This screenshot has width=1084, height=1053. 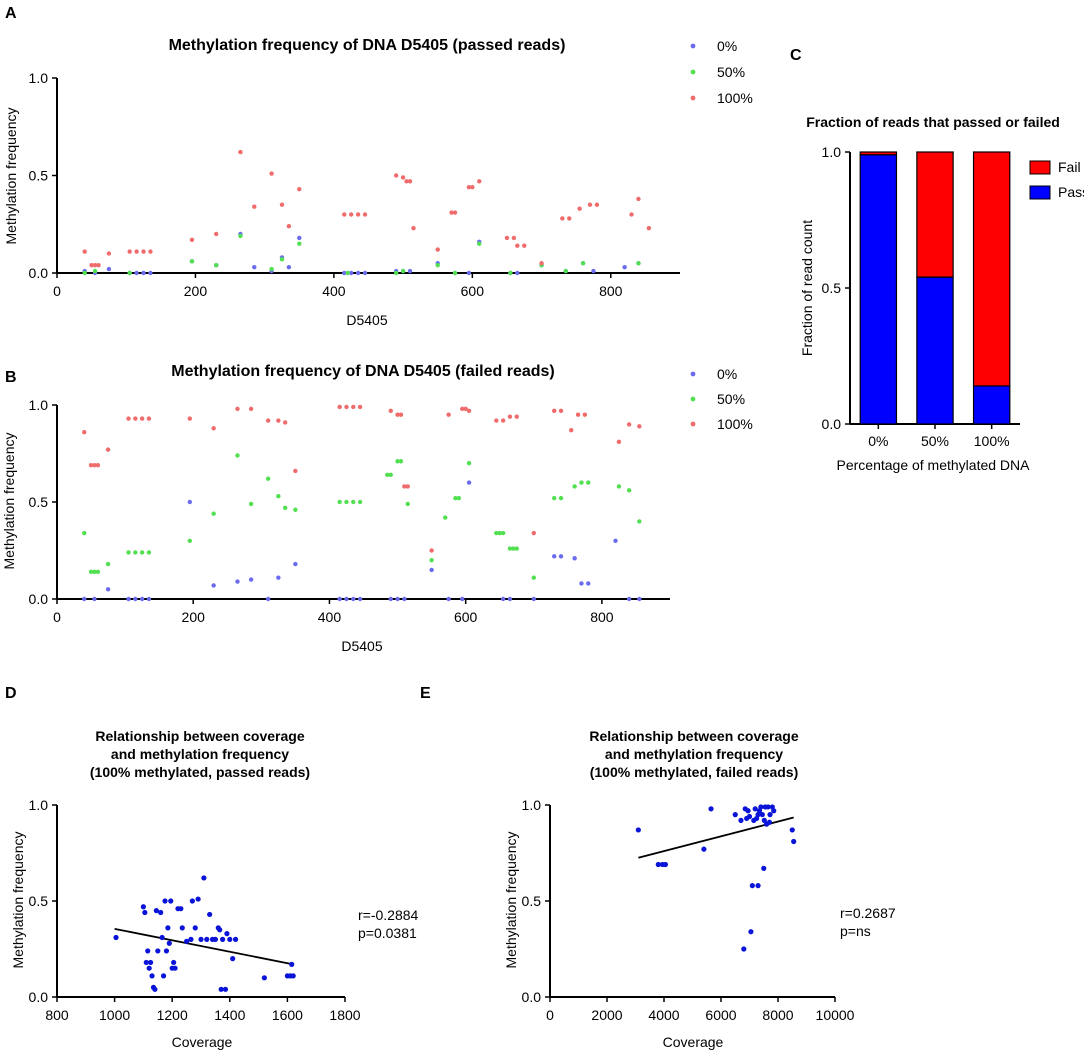 I want to click on panel-e-x-tick-label: 4000, so click(x=663, y=1015).